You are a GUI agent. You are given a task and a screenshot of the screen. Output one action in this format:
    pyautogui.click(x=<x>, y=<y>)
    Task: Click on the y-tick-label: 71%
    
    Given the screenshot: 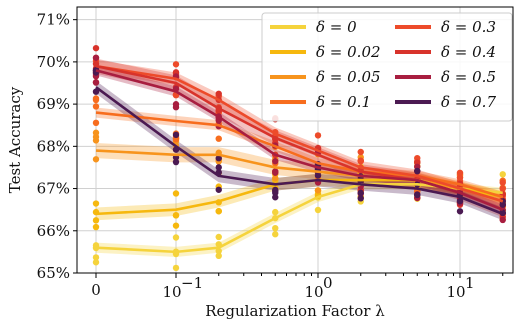 What is the action you would take?
    pyautogui.click(x=53, y=20)
    